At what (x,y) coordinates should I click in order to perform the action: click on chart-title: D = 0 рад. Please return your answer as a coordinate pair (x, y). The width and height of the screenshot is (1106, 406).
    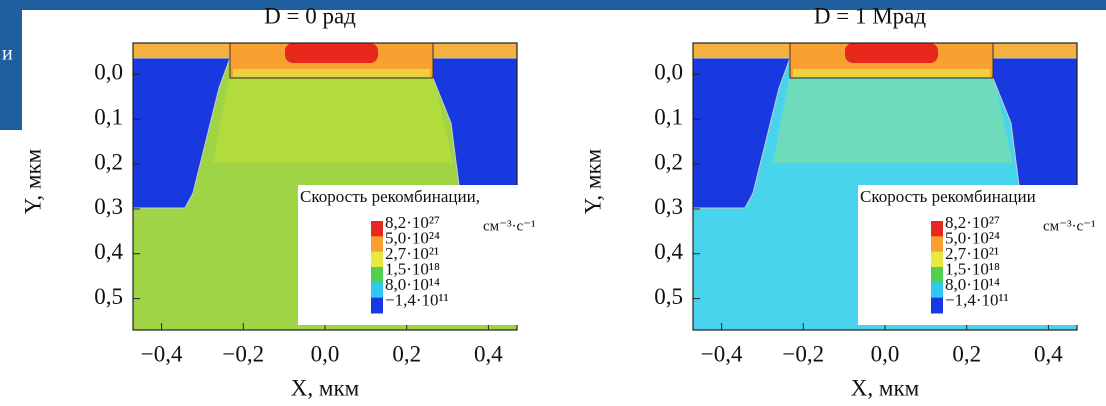
    Looking at the image, I should click on (310, 15).